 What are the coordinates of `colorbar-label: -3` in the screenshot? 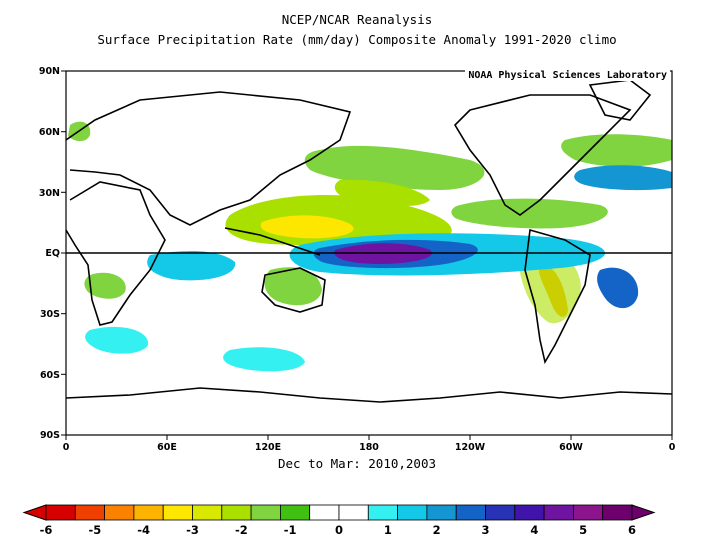 It's located at (192, 530).